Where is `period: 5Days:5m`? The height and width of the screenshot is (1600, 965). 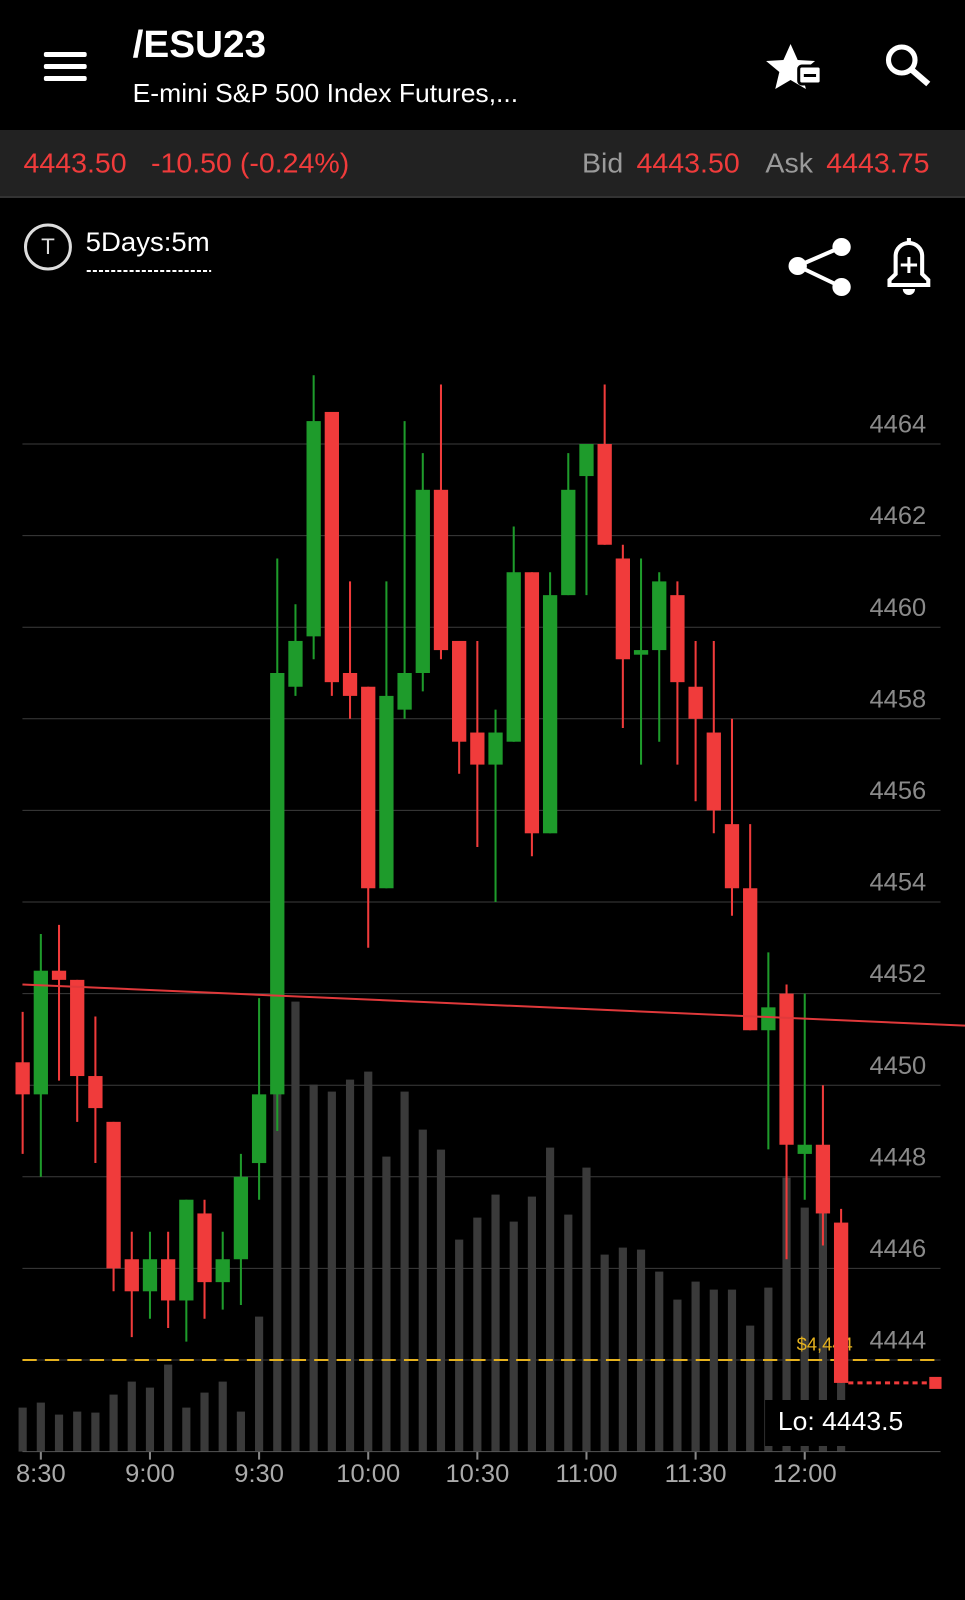
period: 5Days:5m is located at coordinates (148, 241).